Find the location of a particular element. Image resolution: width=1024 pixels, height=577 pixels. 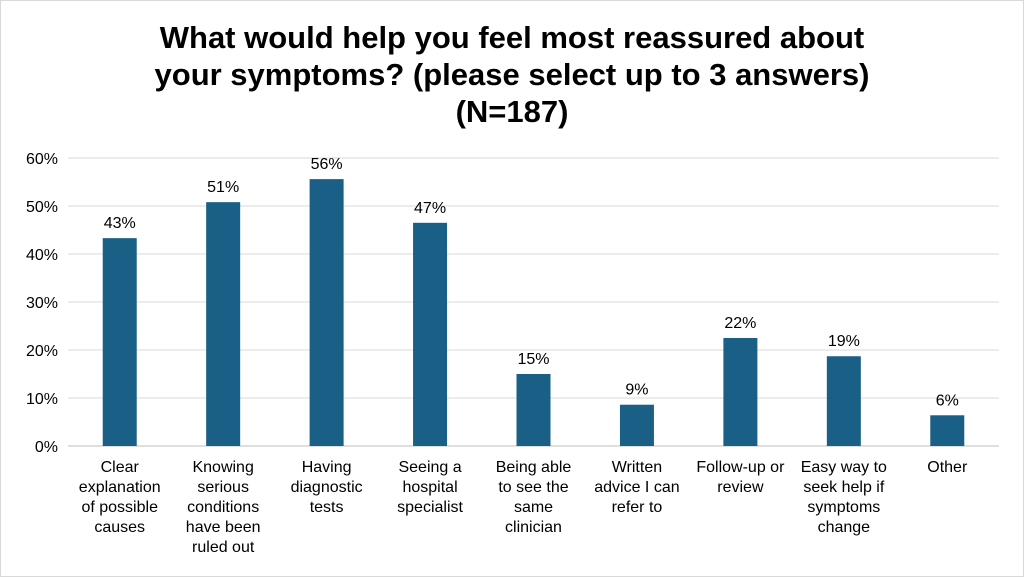

category-label: Seeing a is located at coordinates (429, 467).